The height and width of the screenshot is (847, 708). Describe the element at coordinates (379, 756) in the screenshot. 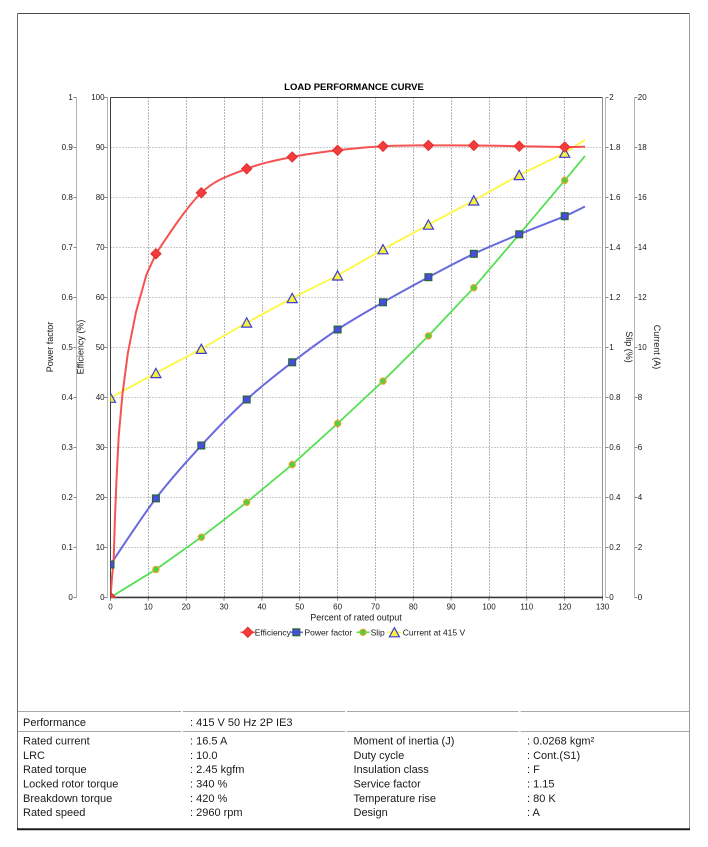

I see `svg-text: Duty cycle` at that location.